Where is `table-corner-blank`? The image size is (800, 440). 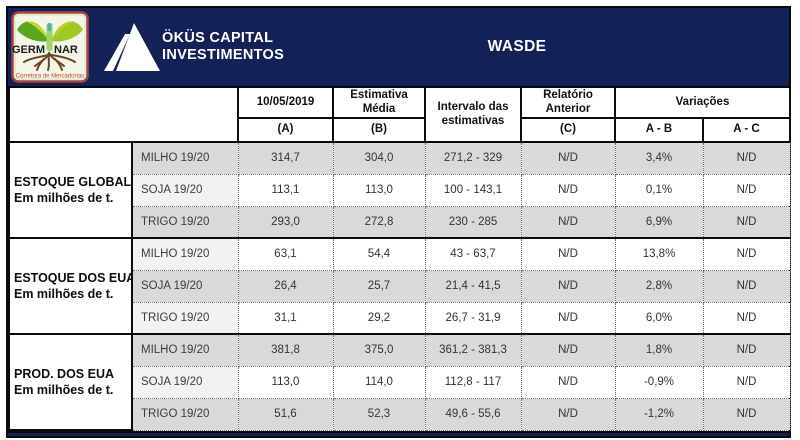
table-corner-blank is located at coordinates (123, 114).